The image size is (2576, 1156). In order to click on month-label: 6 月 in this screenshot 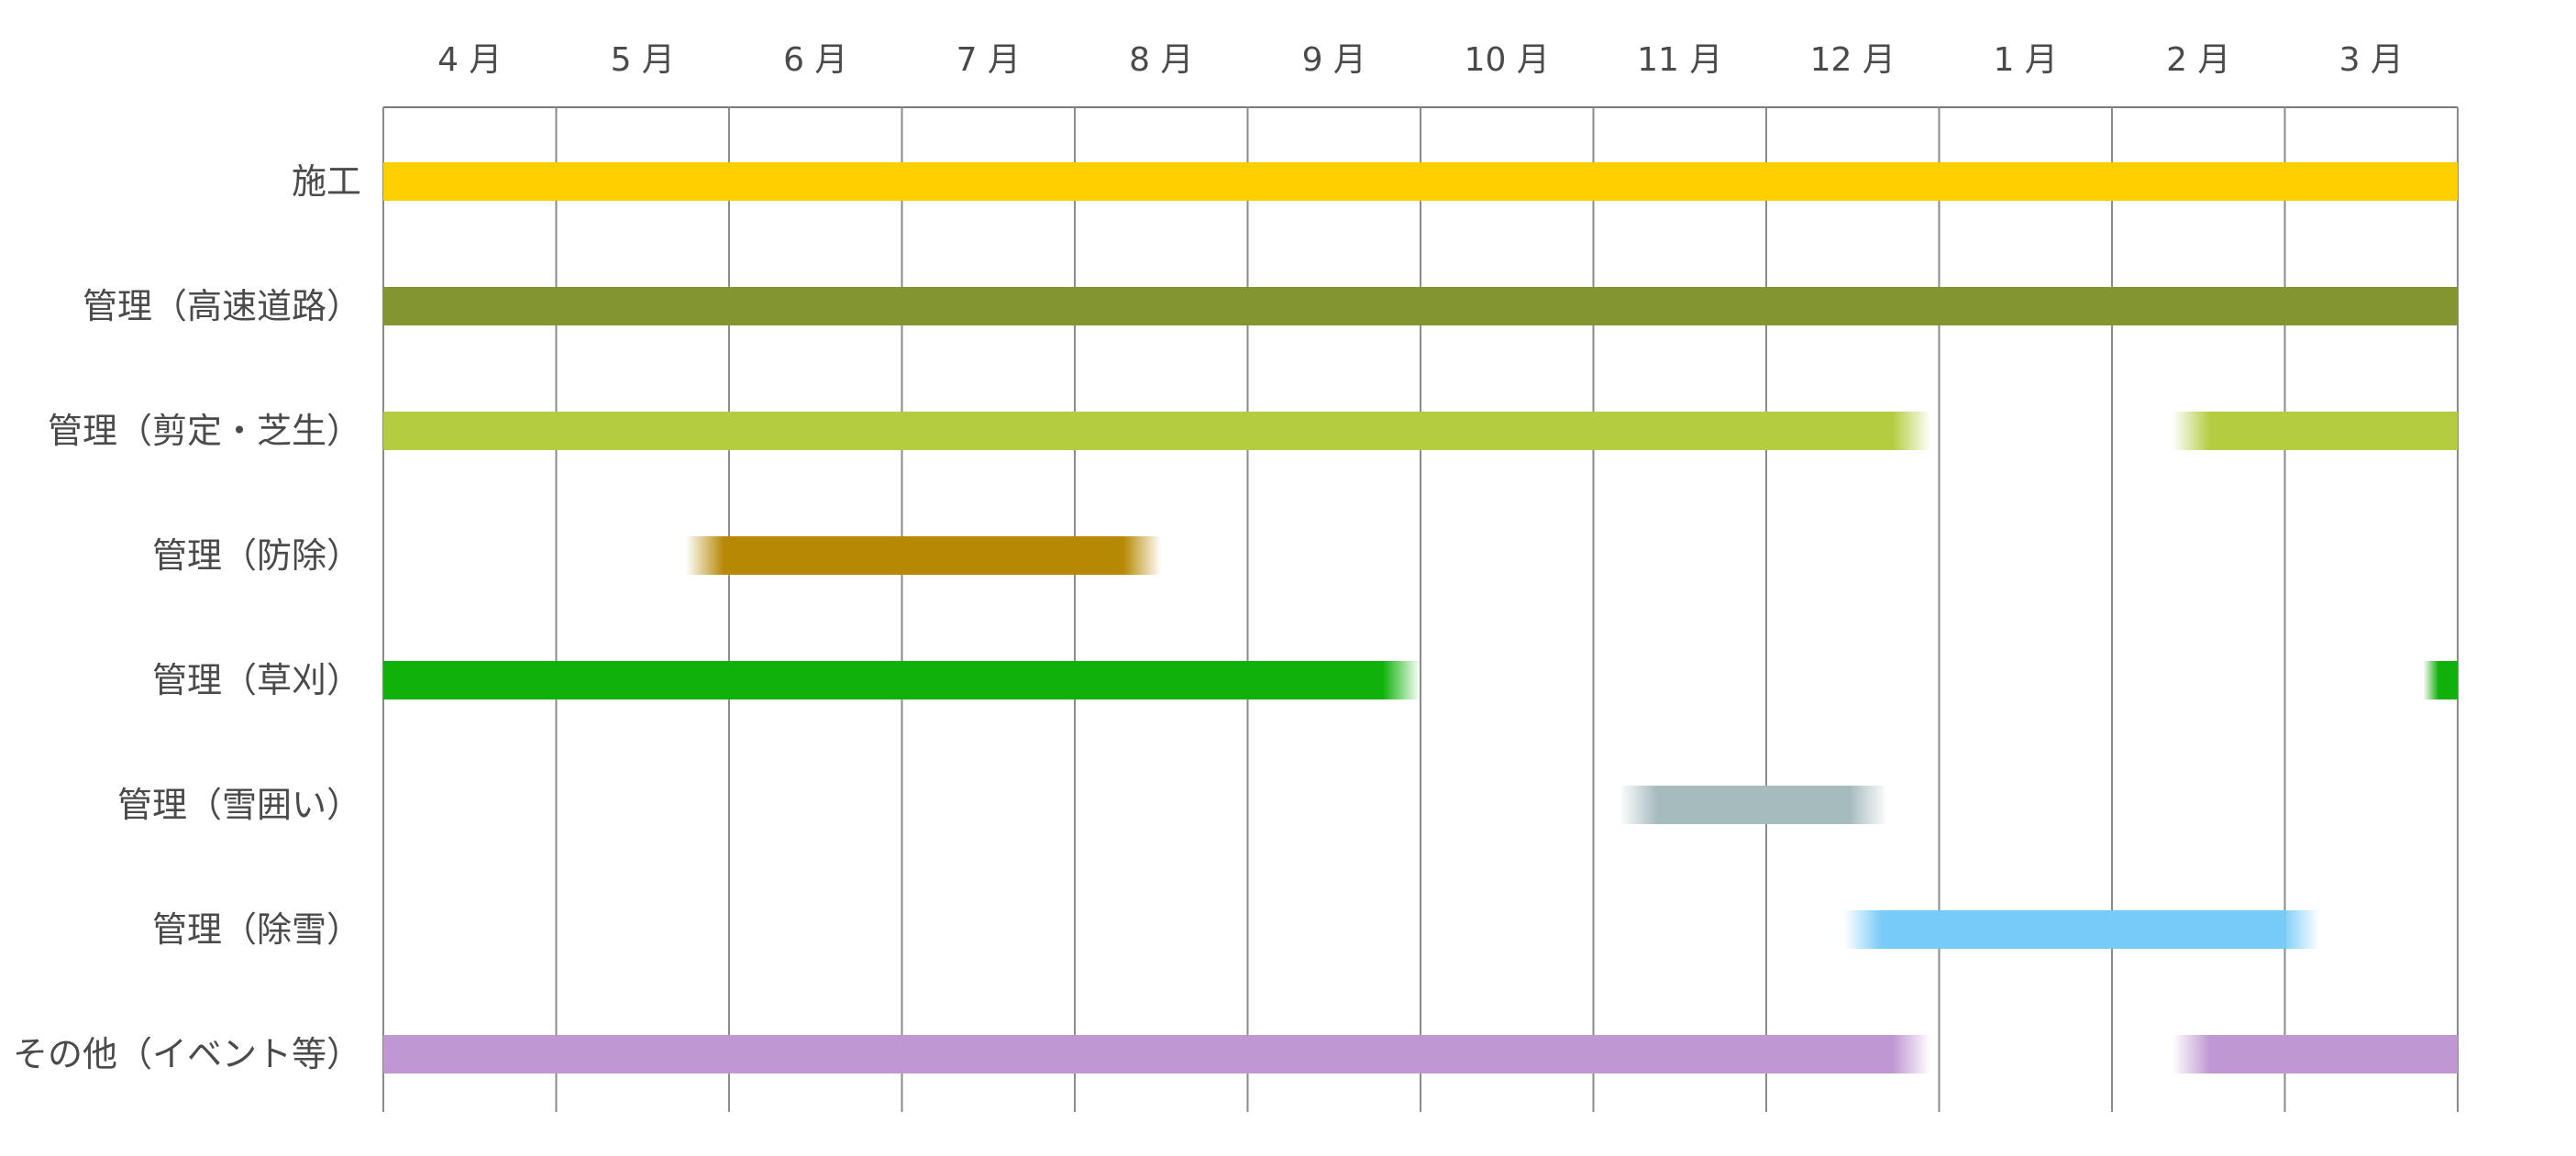, I will do `click(815, 60)`.